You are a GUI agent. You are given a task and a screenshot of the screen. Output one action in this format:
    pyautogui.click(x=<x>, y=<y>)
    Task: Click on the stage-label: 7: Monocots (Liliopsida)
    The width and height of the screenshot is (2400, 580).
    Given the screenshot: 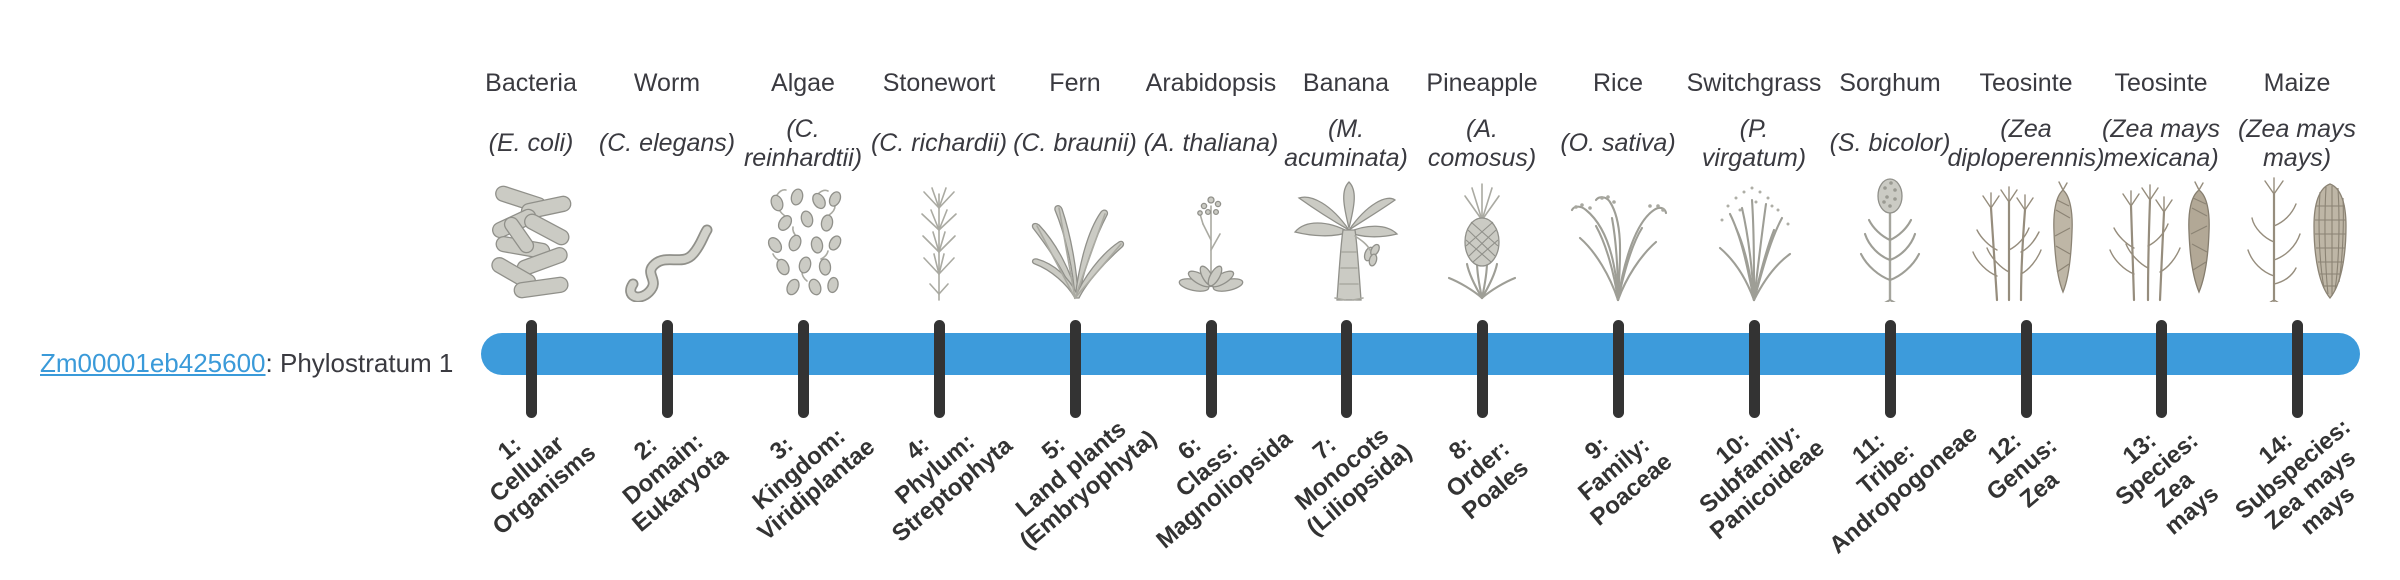 What is the action you would take?
    pyautogui.click(x=1354, y=482)
    